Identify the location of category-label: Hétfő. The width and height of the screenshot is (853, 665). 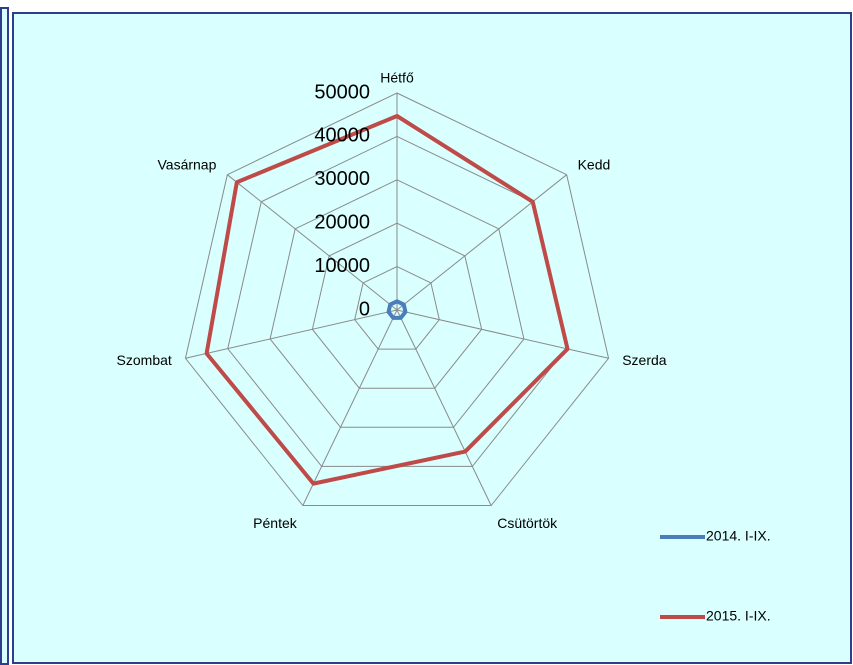
(397, 78).